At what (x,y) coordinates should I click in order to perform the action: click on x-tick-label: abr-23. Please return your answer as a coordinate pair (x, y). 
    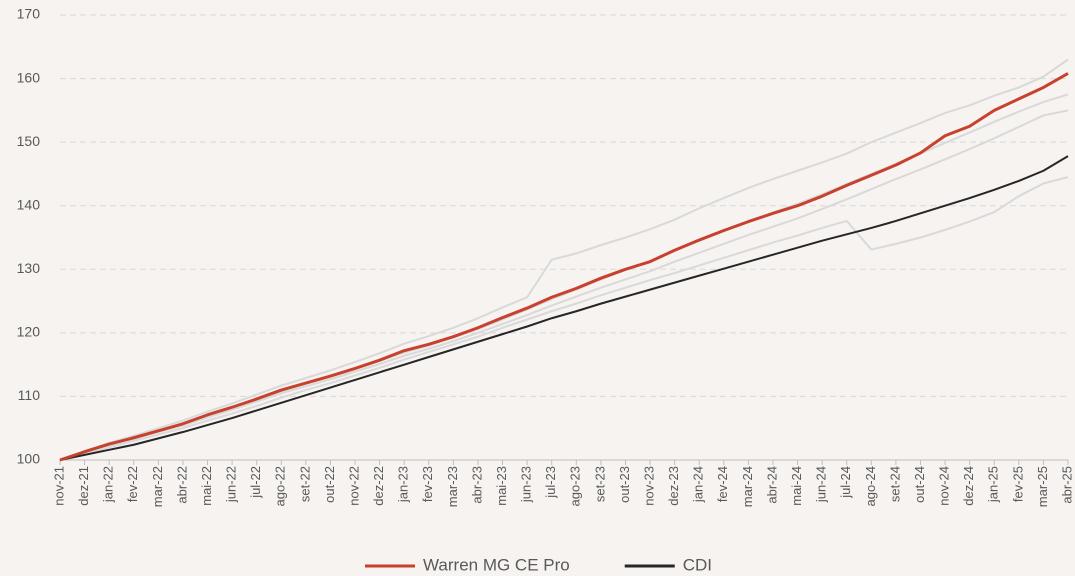
    Looking at the image, I should click on (476, 485).